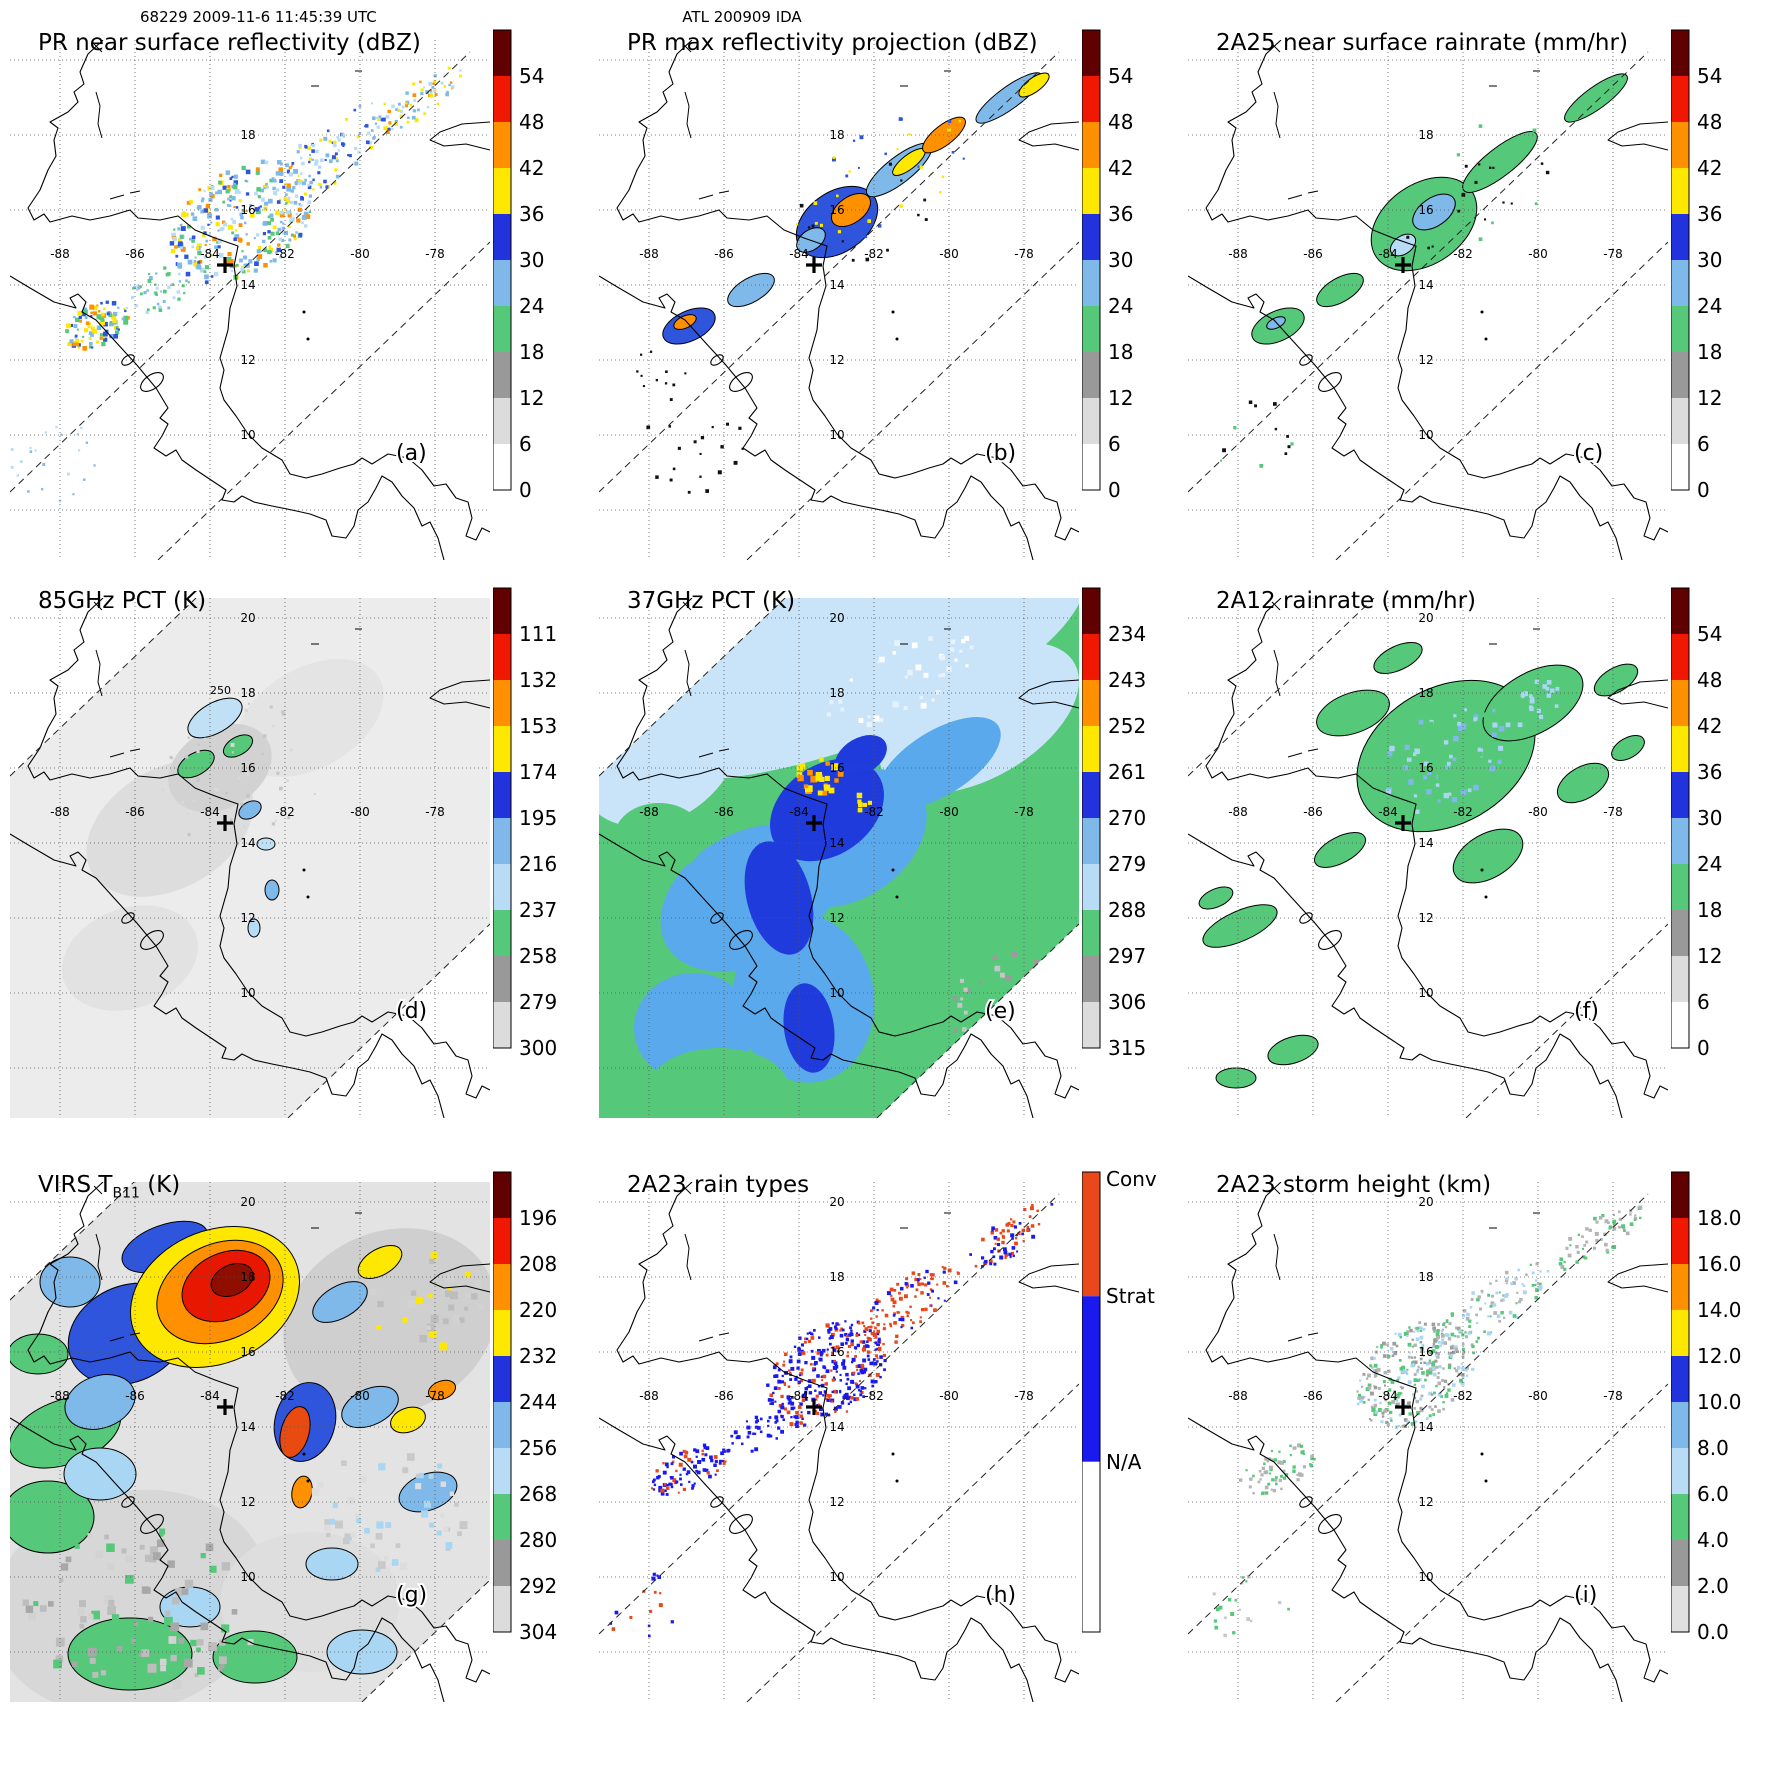 The image size is (1771, 1771). Describe the element at coordinates (1130, 1296) in the screenshot. I see `colorbar-tick-label: Strat` at that location.